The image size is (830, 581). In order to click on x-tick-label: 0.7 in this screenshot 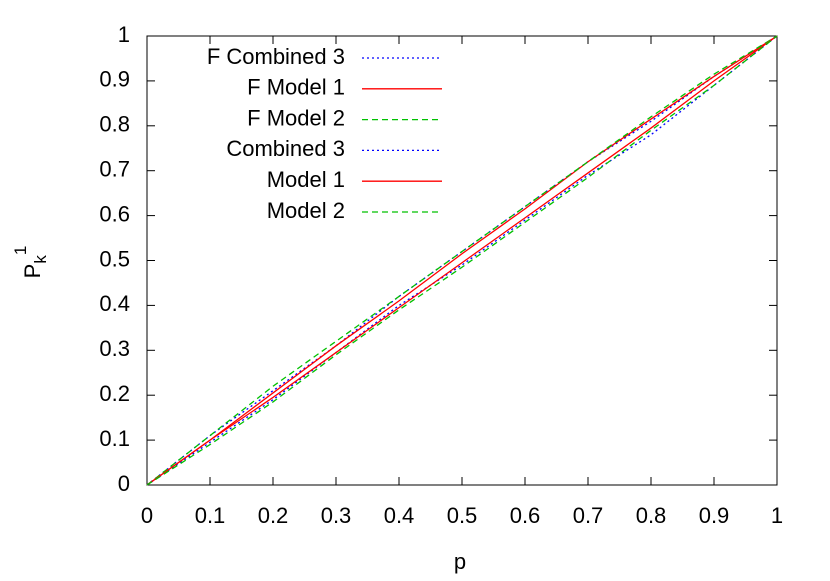, I will do `click(588, 515)`.